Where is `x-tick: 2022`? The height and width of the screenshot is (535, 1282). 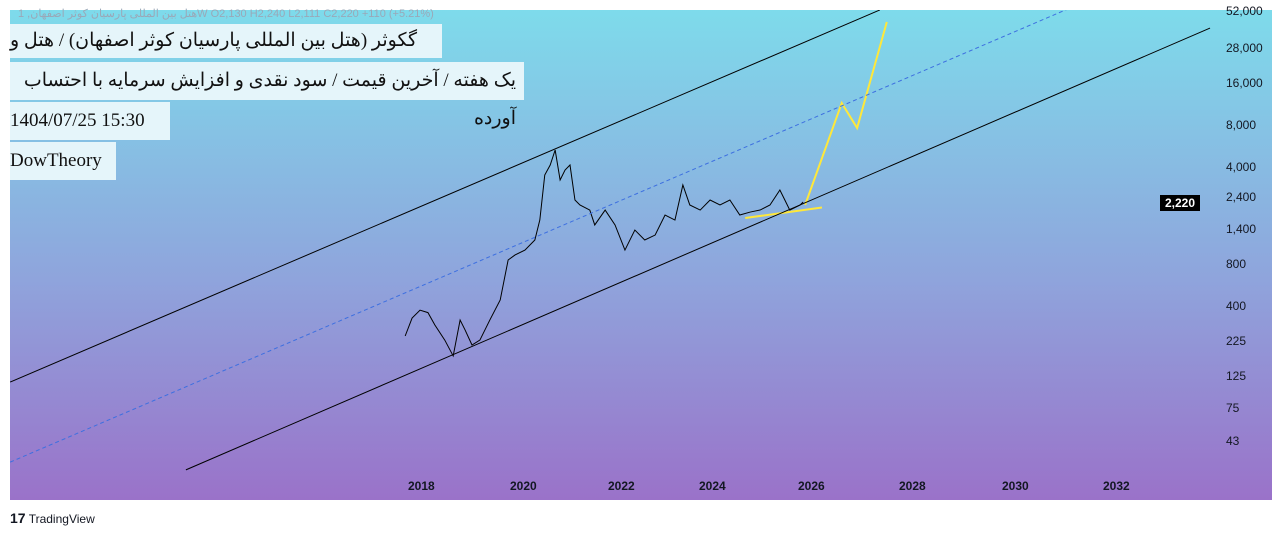 x-tick: 2022 is located at coordinates (621, 486).